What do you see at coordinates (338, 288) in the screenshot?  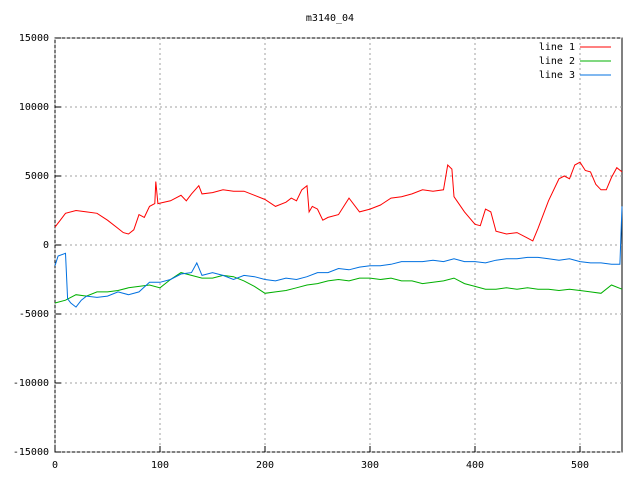 I see `data-line` at bounding box center [338, 288].